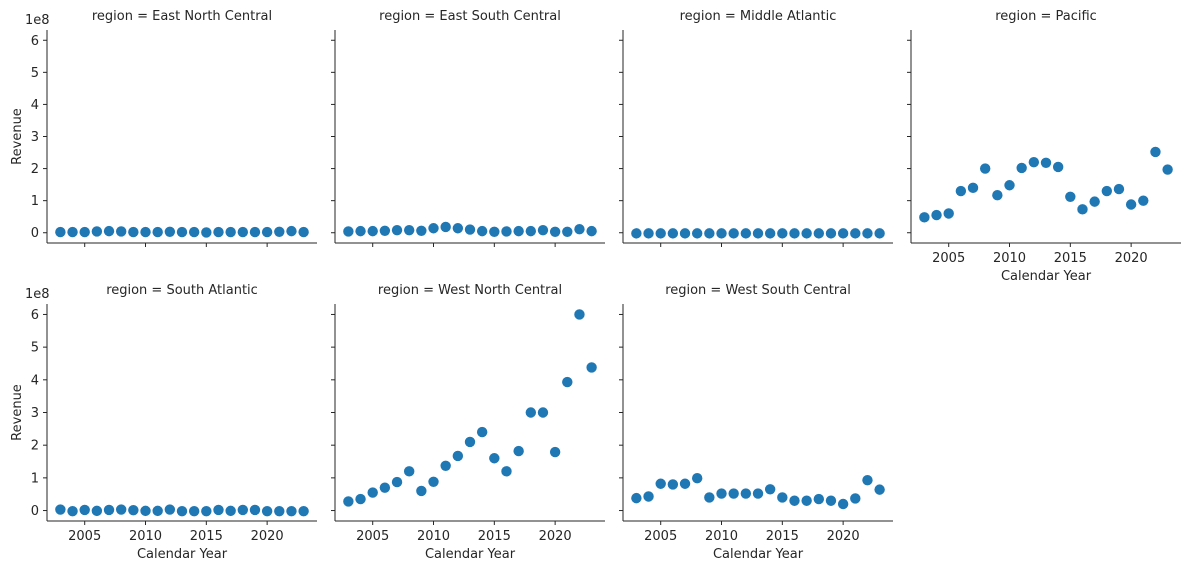  What do you see at coordinates (17, 412) in the screenshot?
I see `y-axis-label: Revenue` at bounding box center [17, 412].